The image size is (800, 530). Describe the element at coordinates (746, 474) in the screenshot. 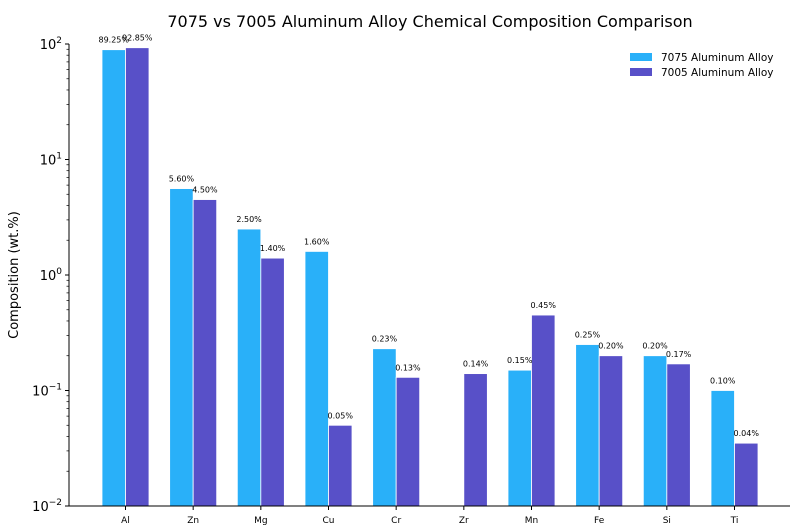

I see `bar-s2-ti` at that location.